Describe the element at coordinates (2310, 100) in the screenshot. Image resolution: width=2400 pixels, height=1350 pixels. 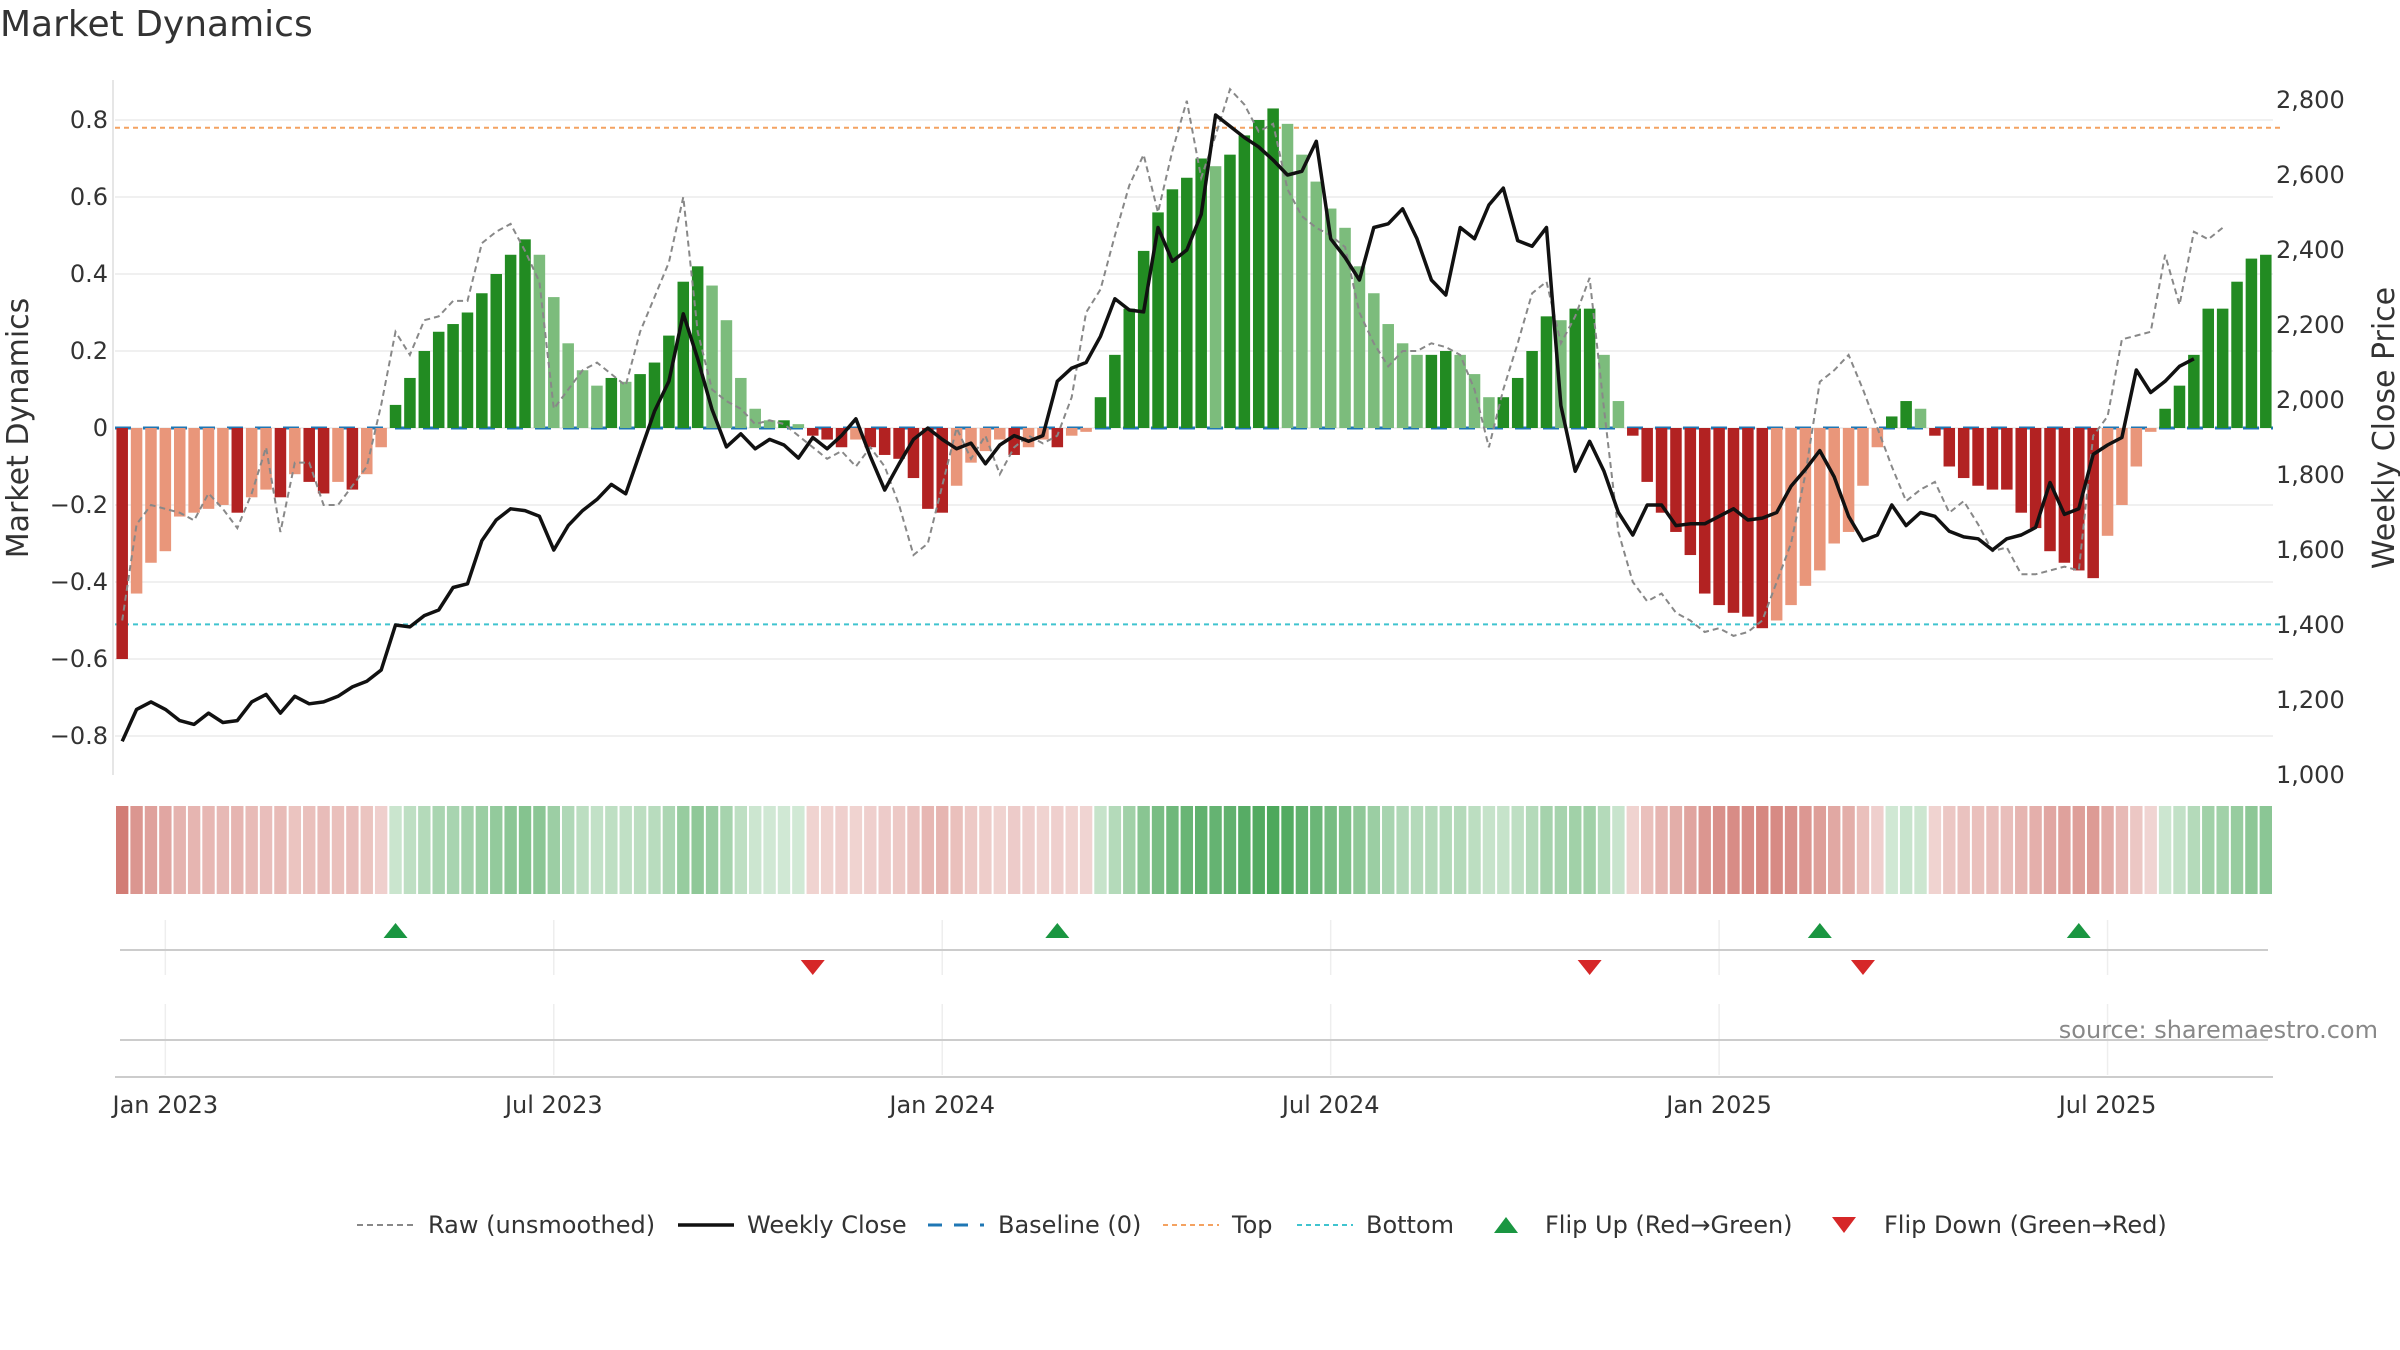
I see `right-tick-label: 2,800` at that location.